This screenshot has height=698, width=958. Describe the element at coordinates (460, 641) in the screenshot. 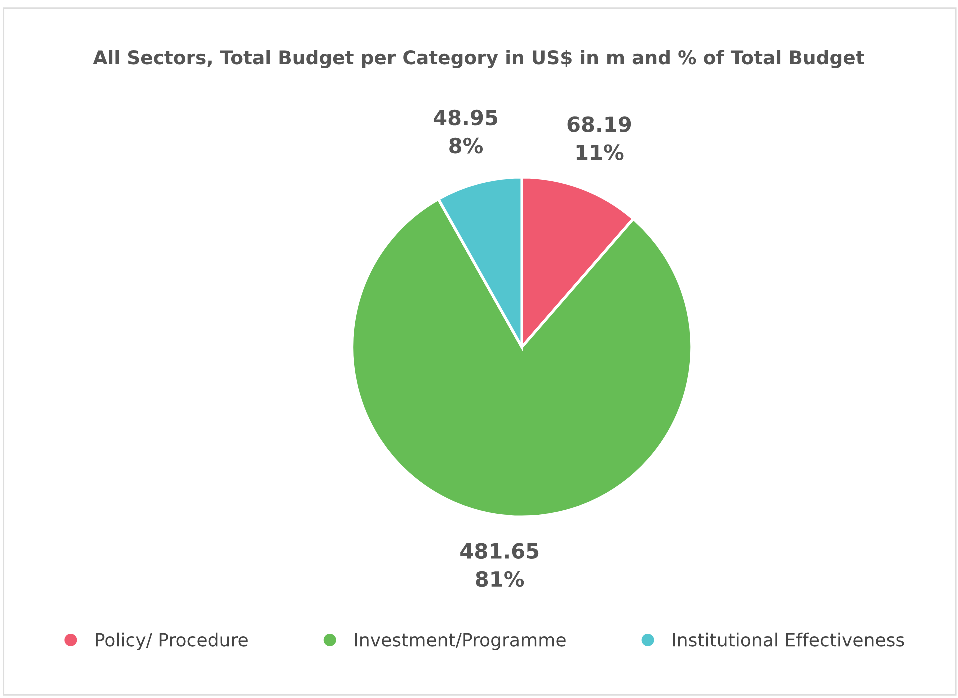

I see `legend-label: Investment/Programme` at that location.